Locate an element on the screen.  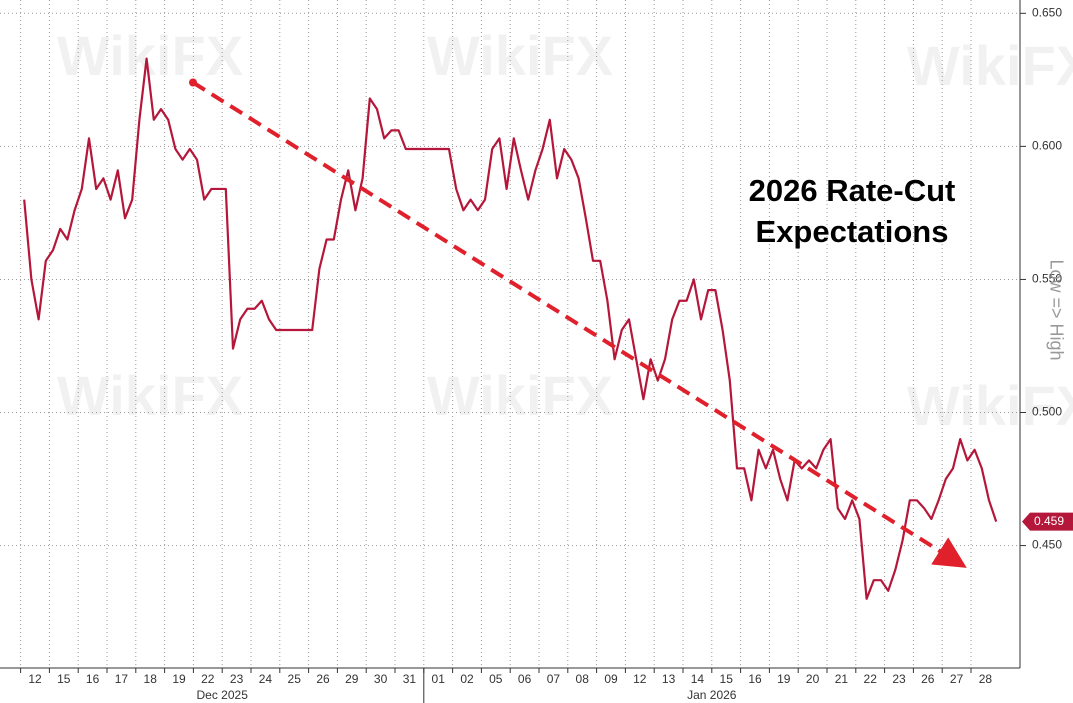
last-value-tag is located at coordinates (1047, 521).